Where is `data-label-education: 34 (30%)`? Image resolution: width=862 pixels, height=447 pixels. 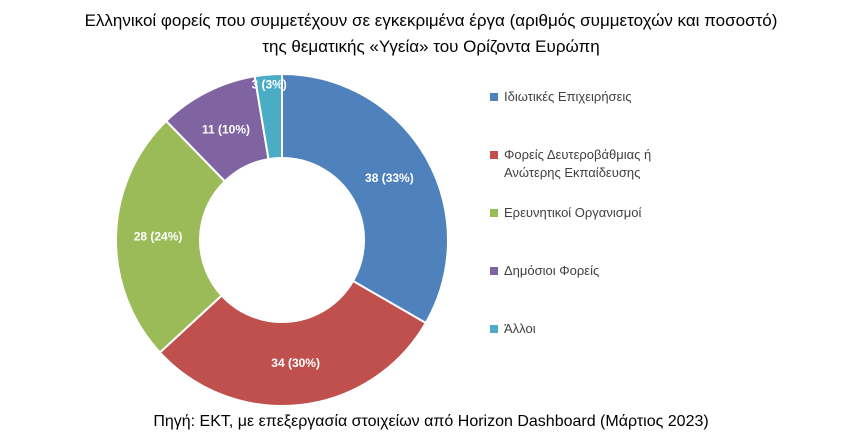
data-label-education: 34 (30%) is located at coordinates (295, 363).